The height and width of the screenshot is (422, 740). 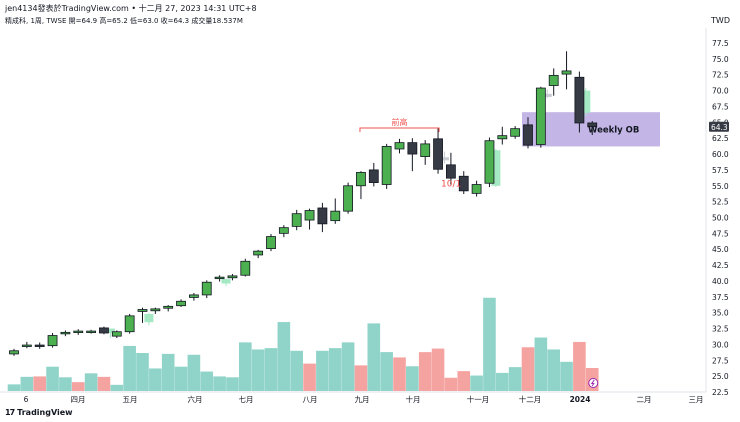 I want to click on x-tick-label: 2024, so click(x=580, y=399).